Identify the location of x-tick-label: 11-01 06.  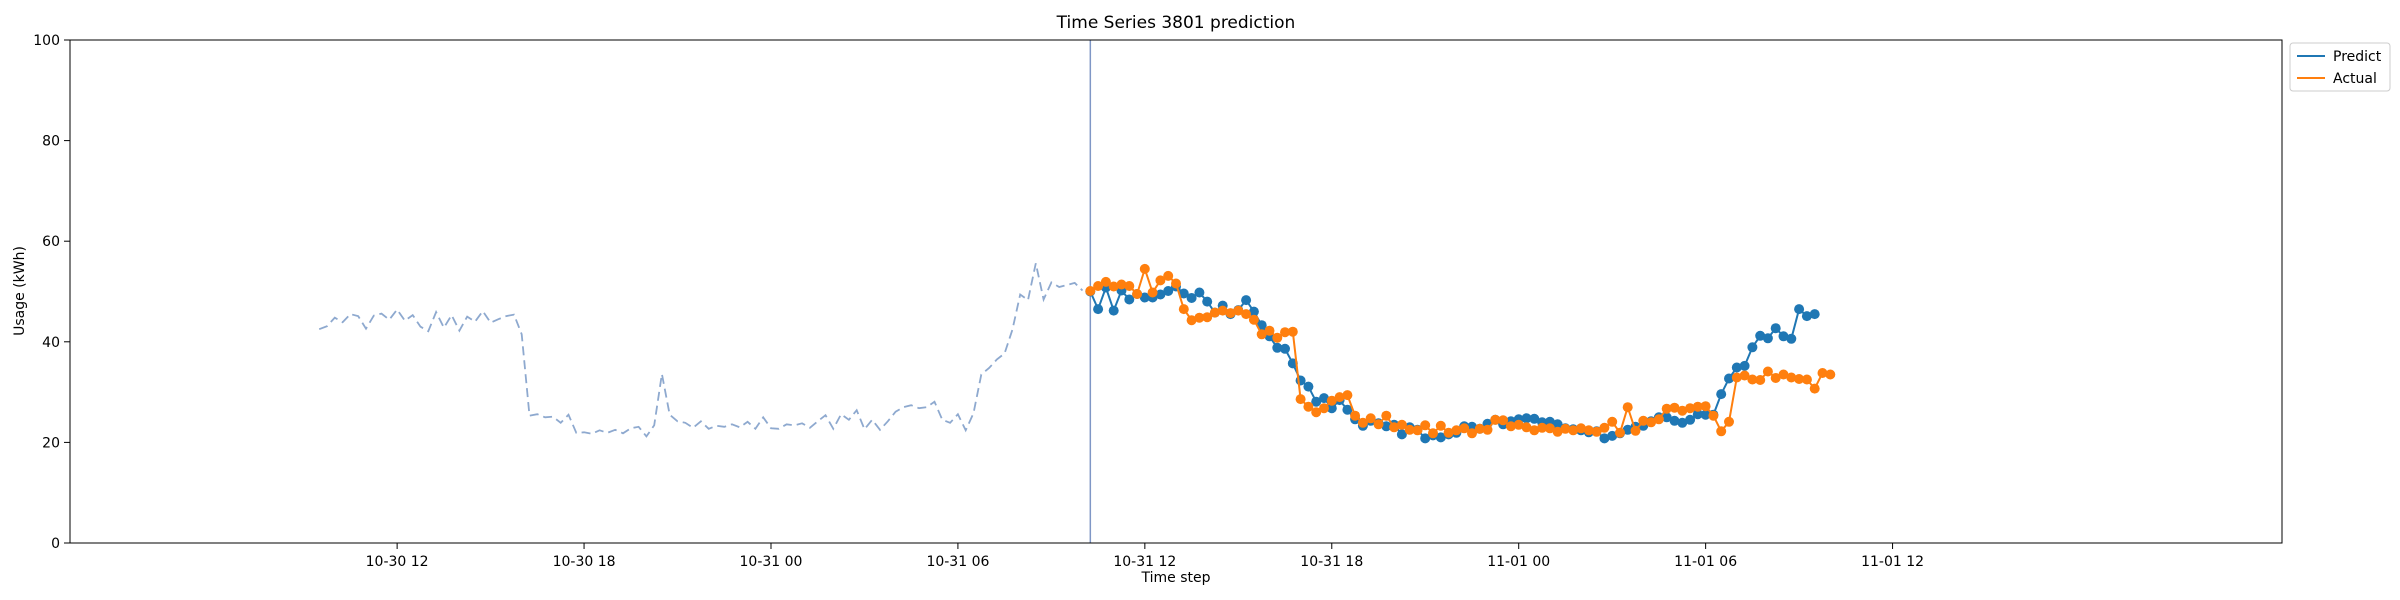
(1705, 562).